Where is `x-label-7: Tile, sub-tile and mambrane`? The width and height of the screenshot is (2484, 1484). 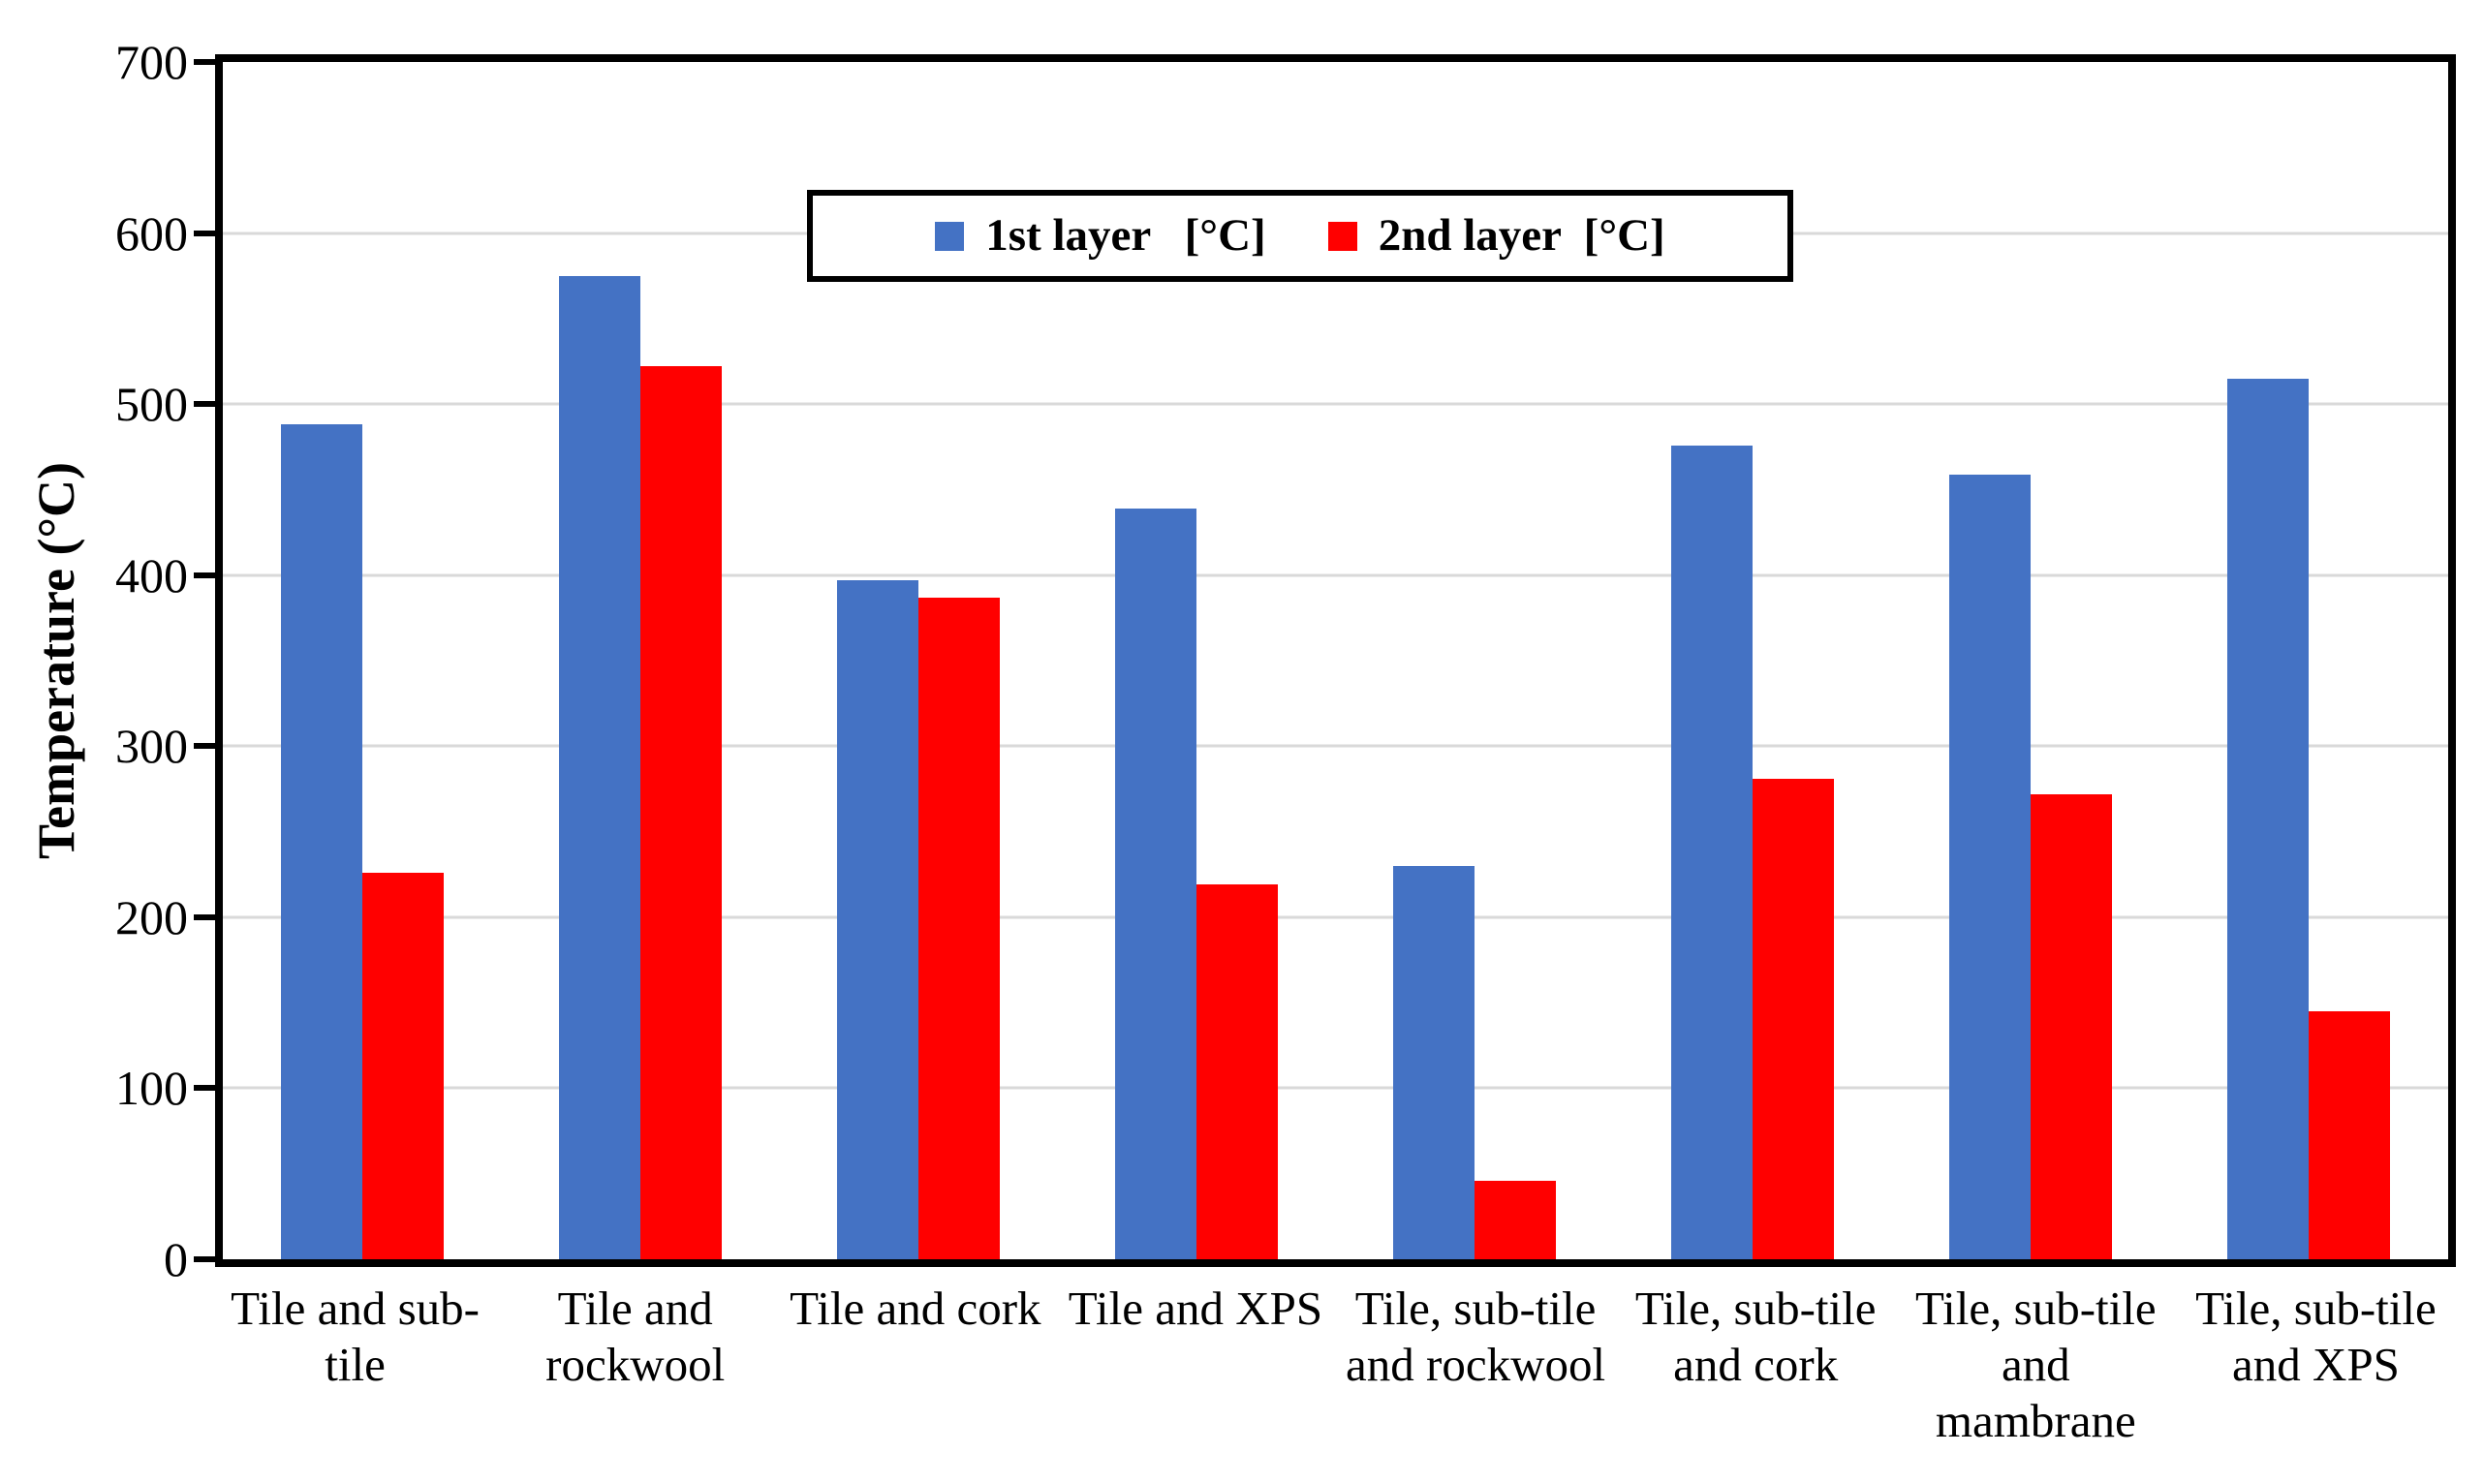 x-label-7: Tile, sub-tile and mambrane is located at coordinates (2035, 1364).